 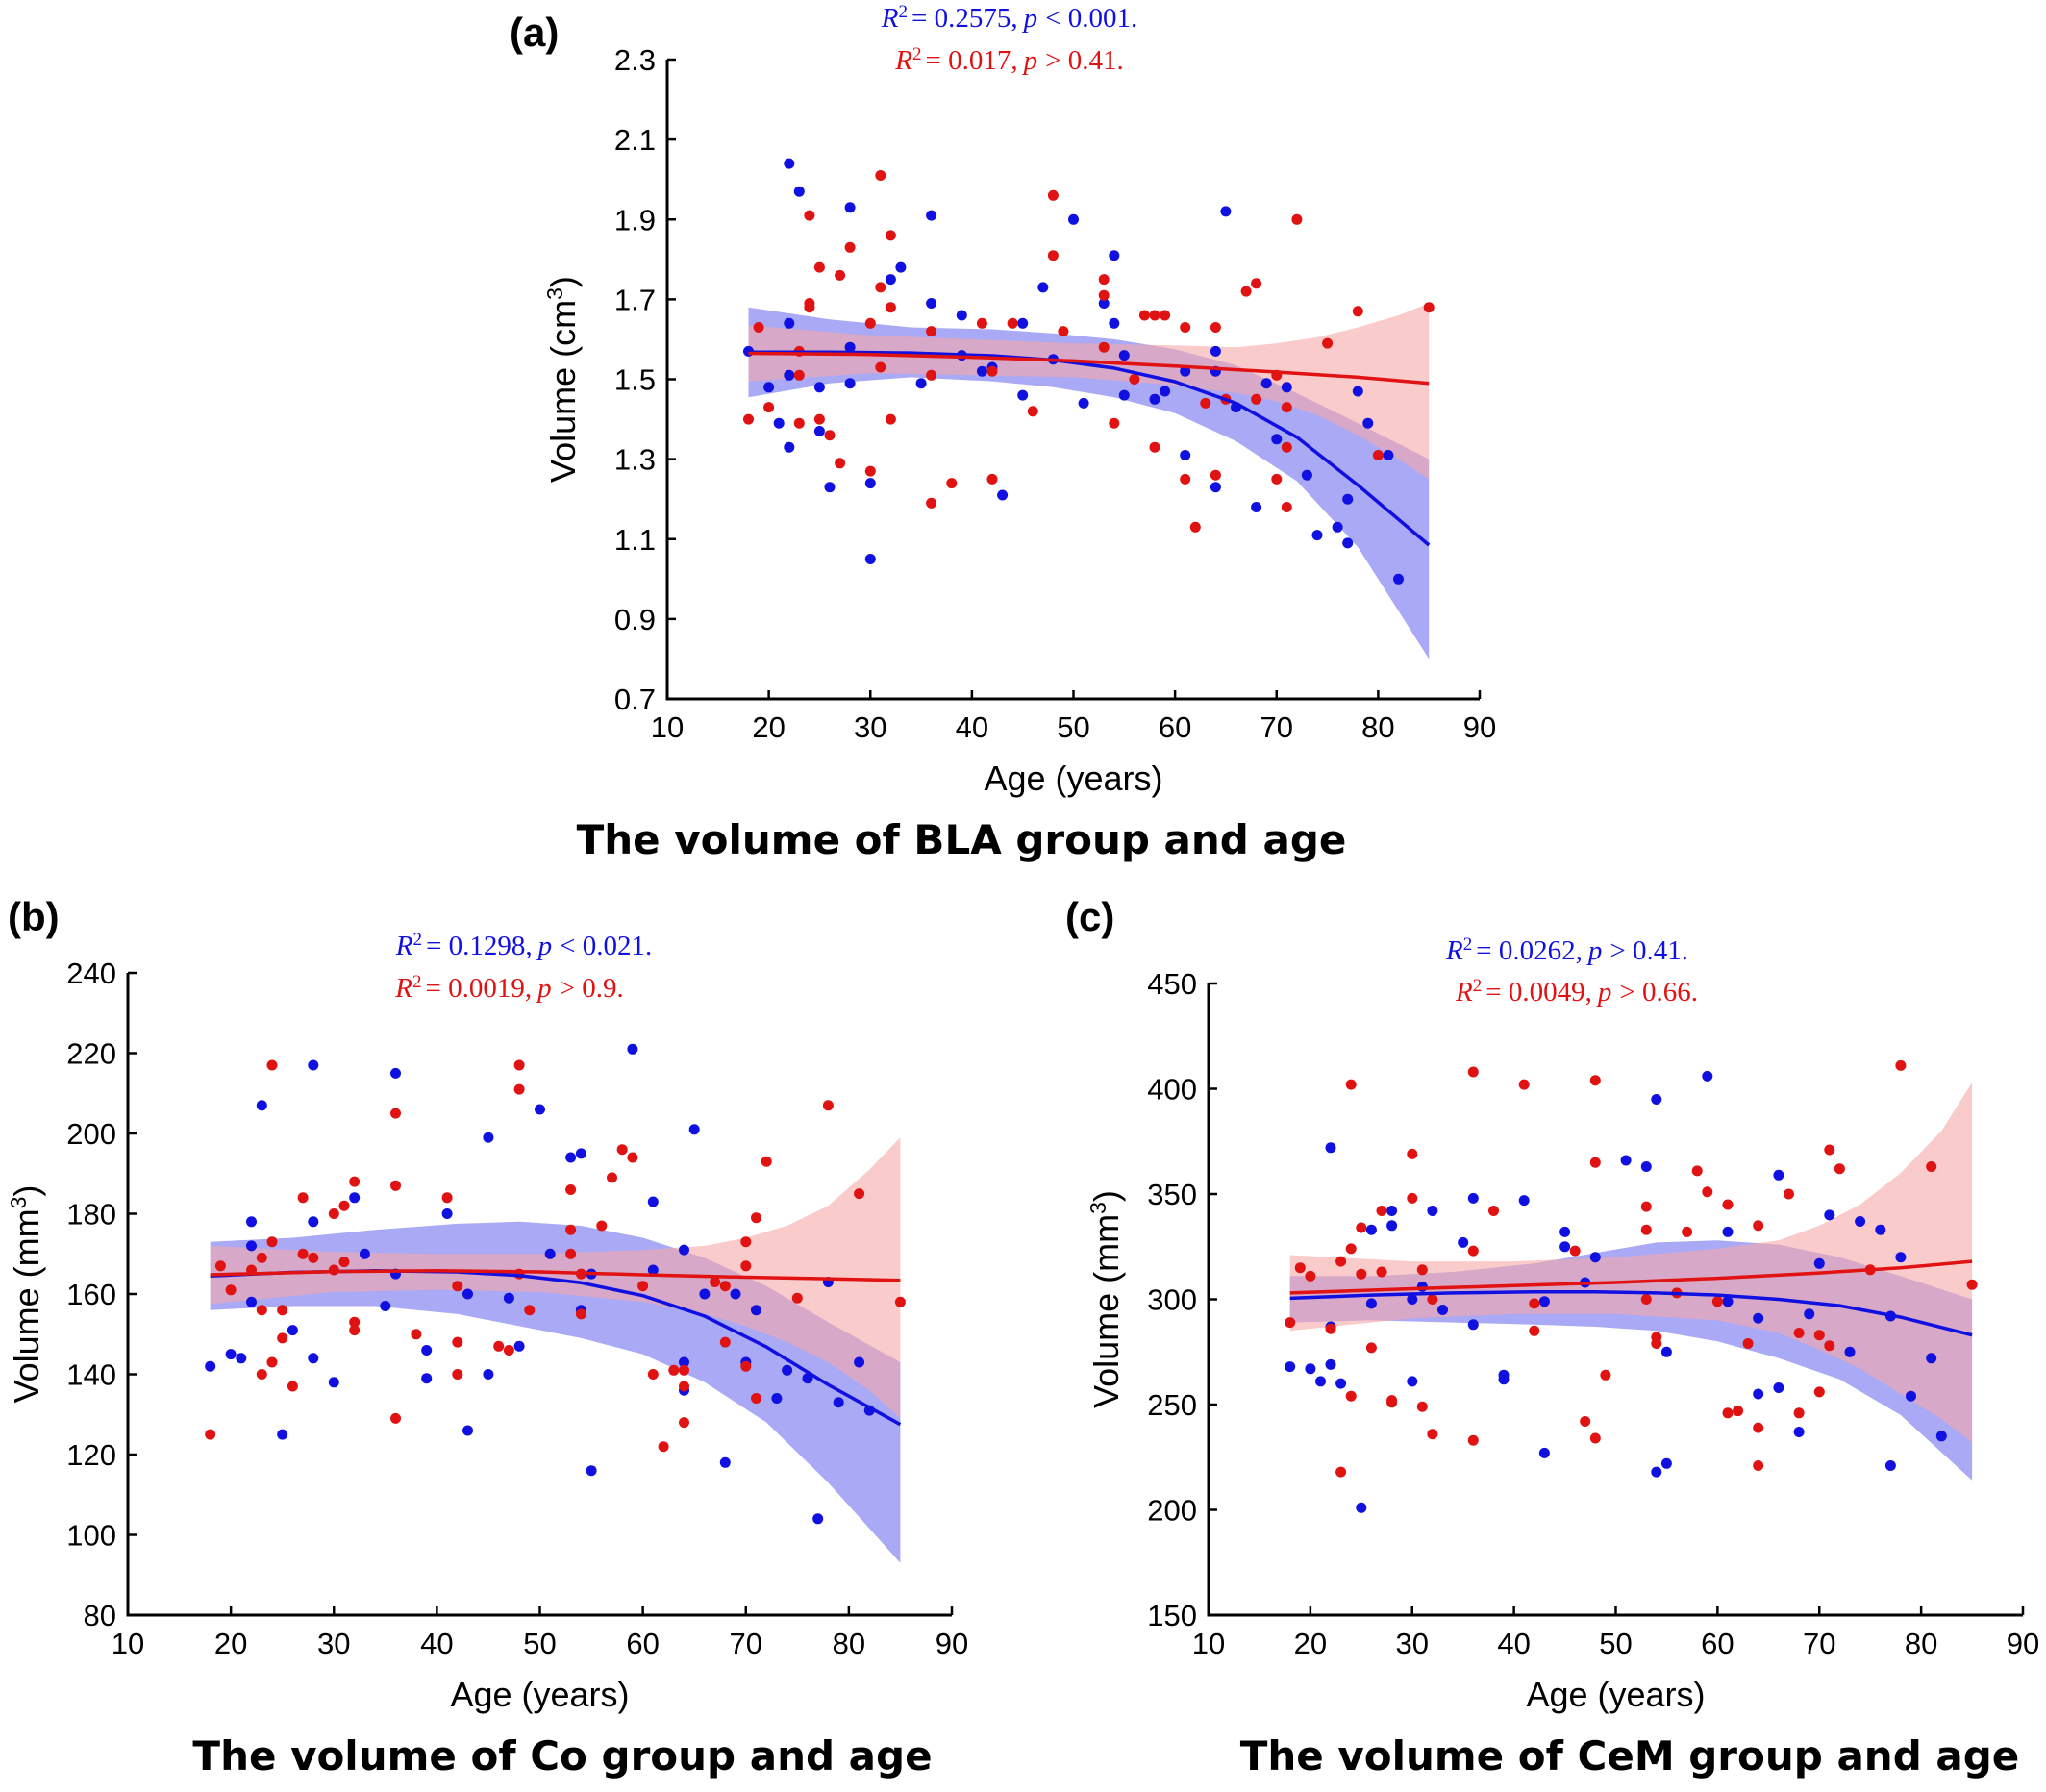 I want to click on x-tick-label: 10, so click(x=667, y=727).